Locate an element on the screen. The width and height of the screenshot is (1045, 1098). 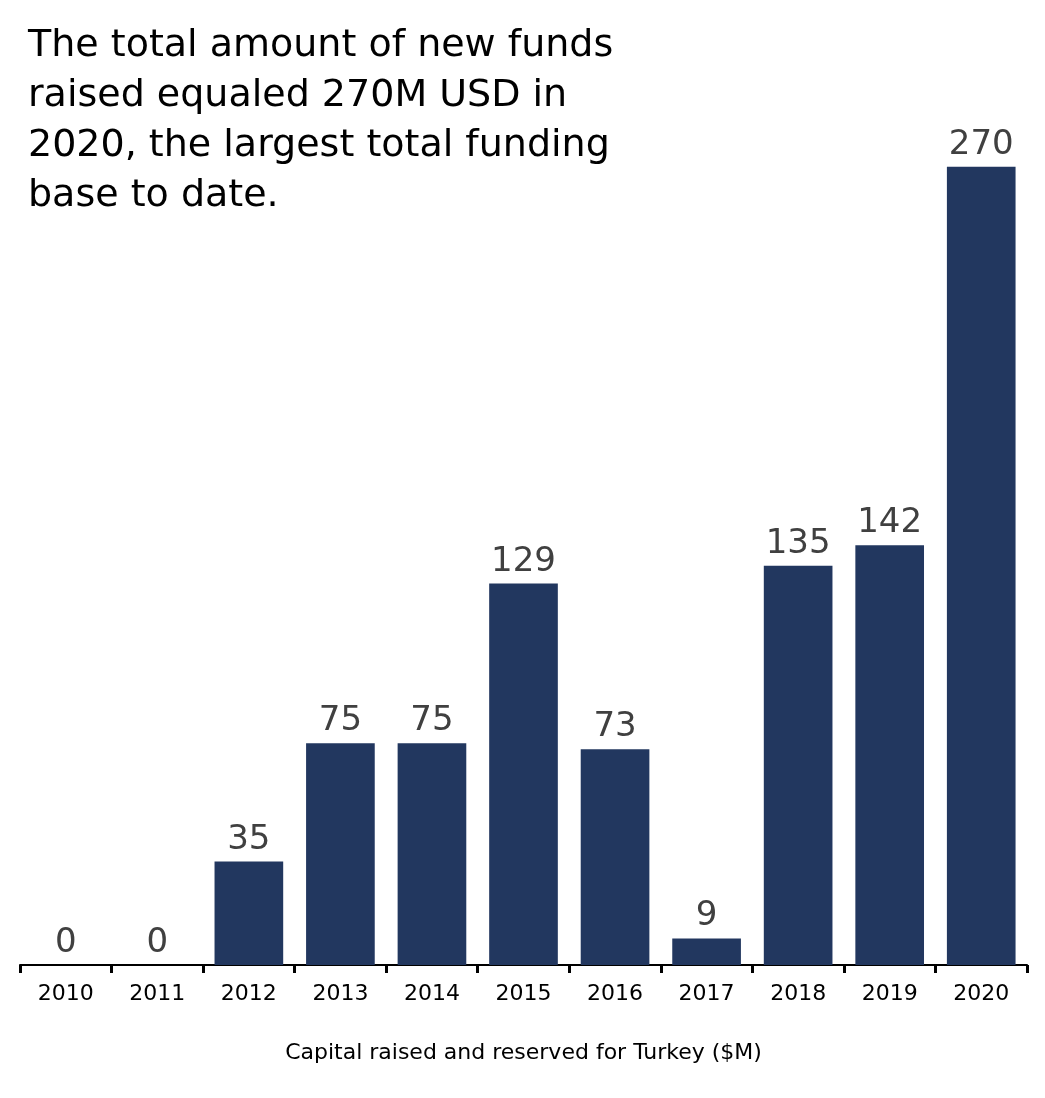
x-tick-label: 2014 is located at coordinates (431, 992).